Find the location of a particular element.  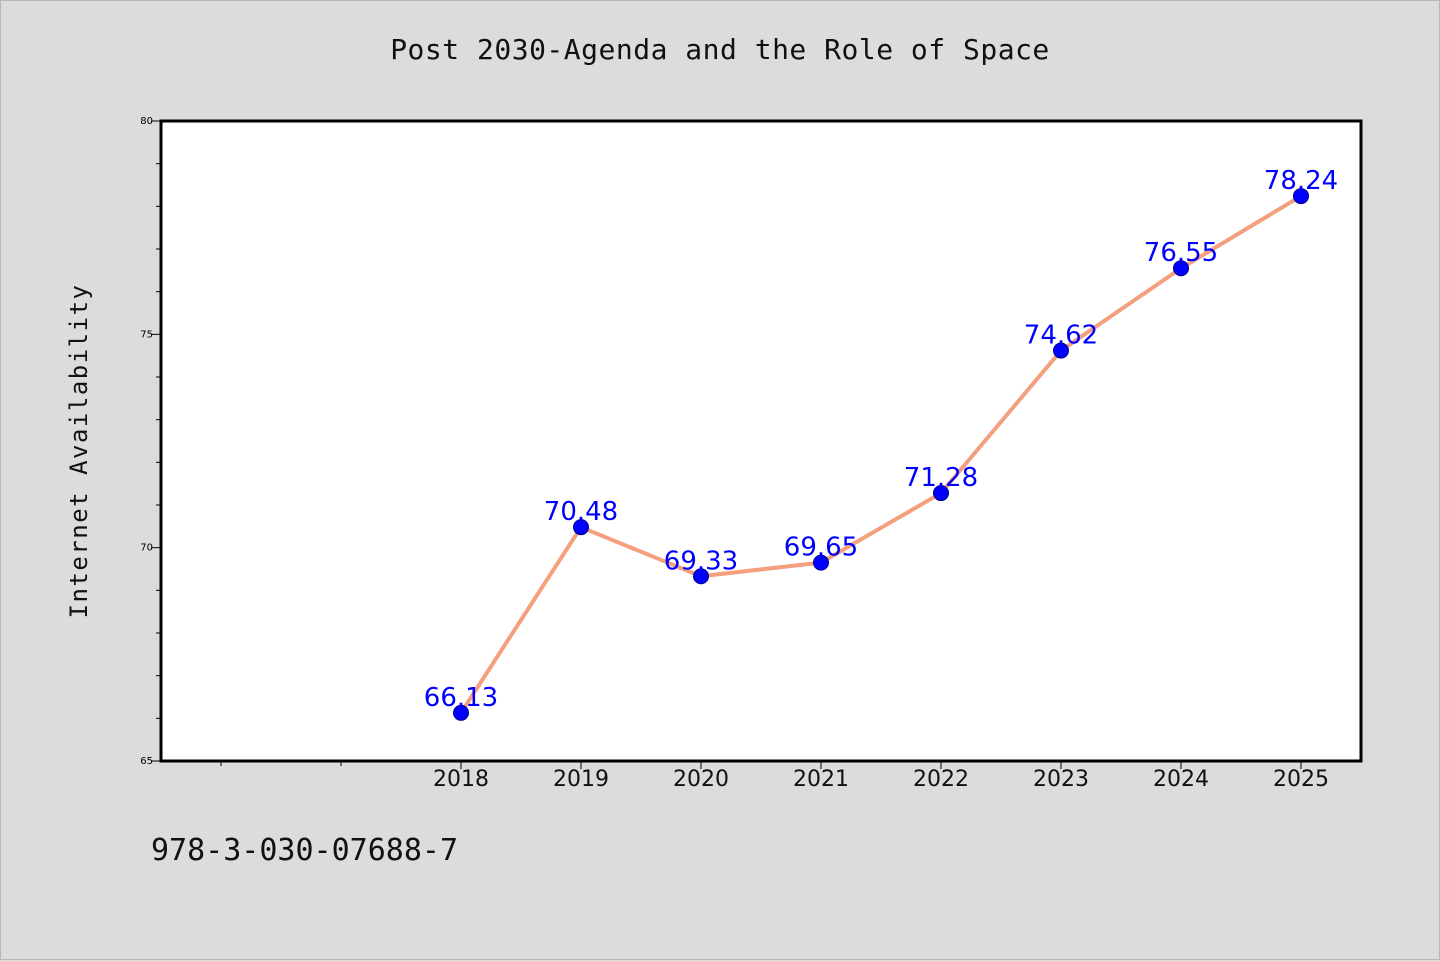

data-label: 71.28 is located at coordinates (941, 478).